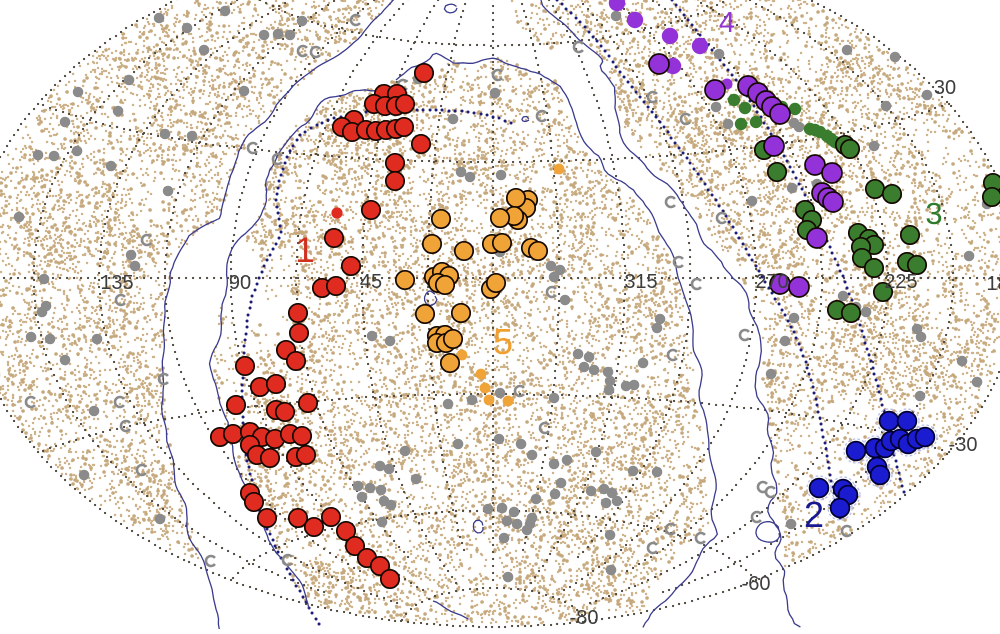  What do you see at coordinates (814, 514) in the screenshot?
I see `svg-text: 2` at bounding box center [814, 514].